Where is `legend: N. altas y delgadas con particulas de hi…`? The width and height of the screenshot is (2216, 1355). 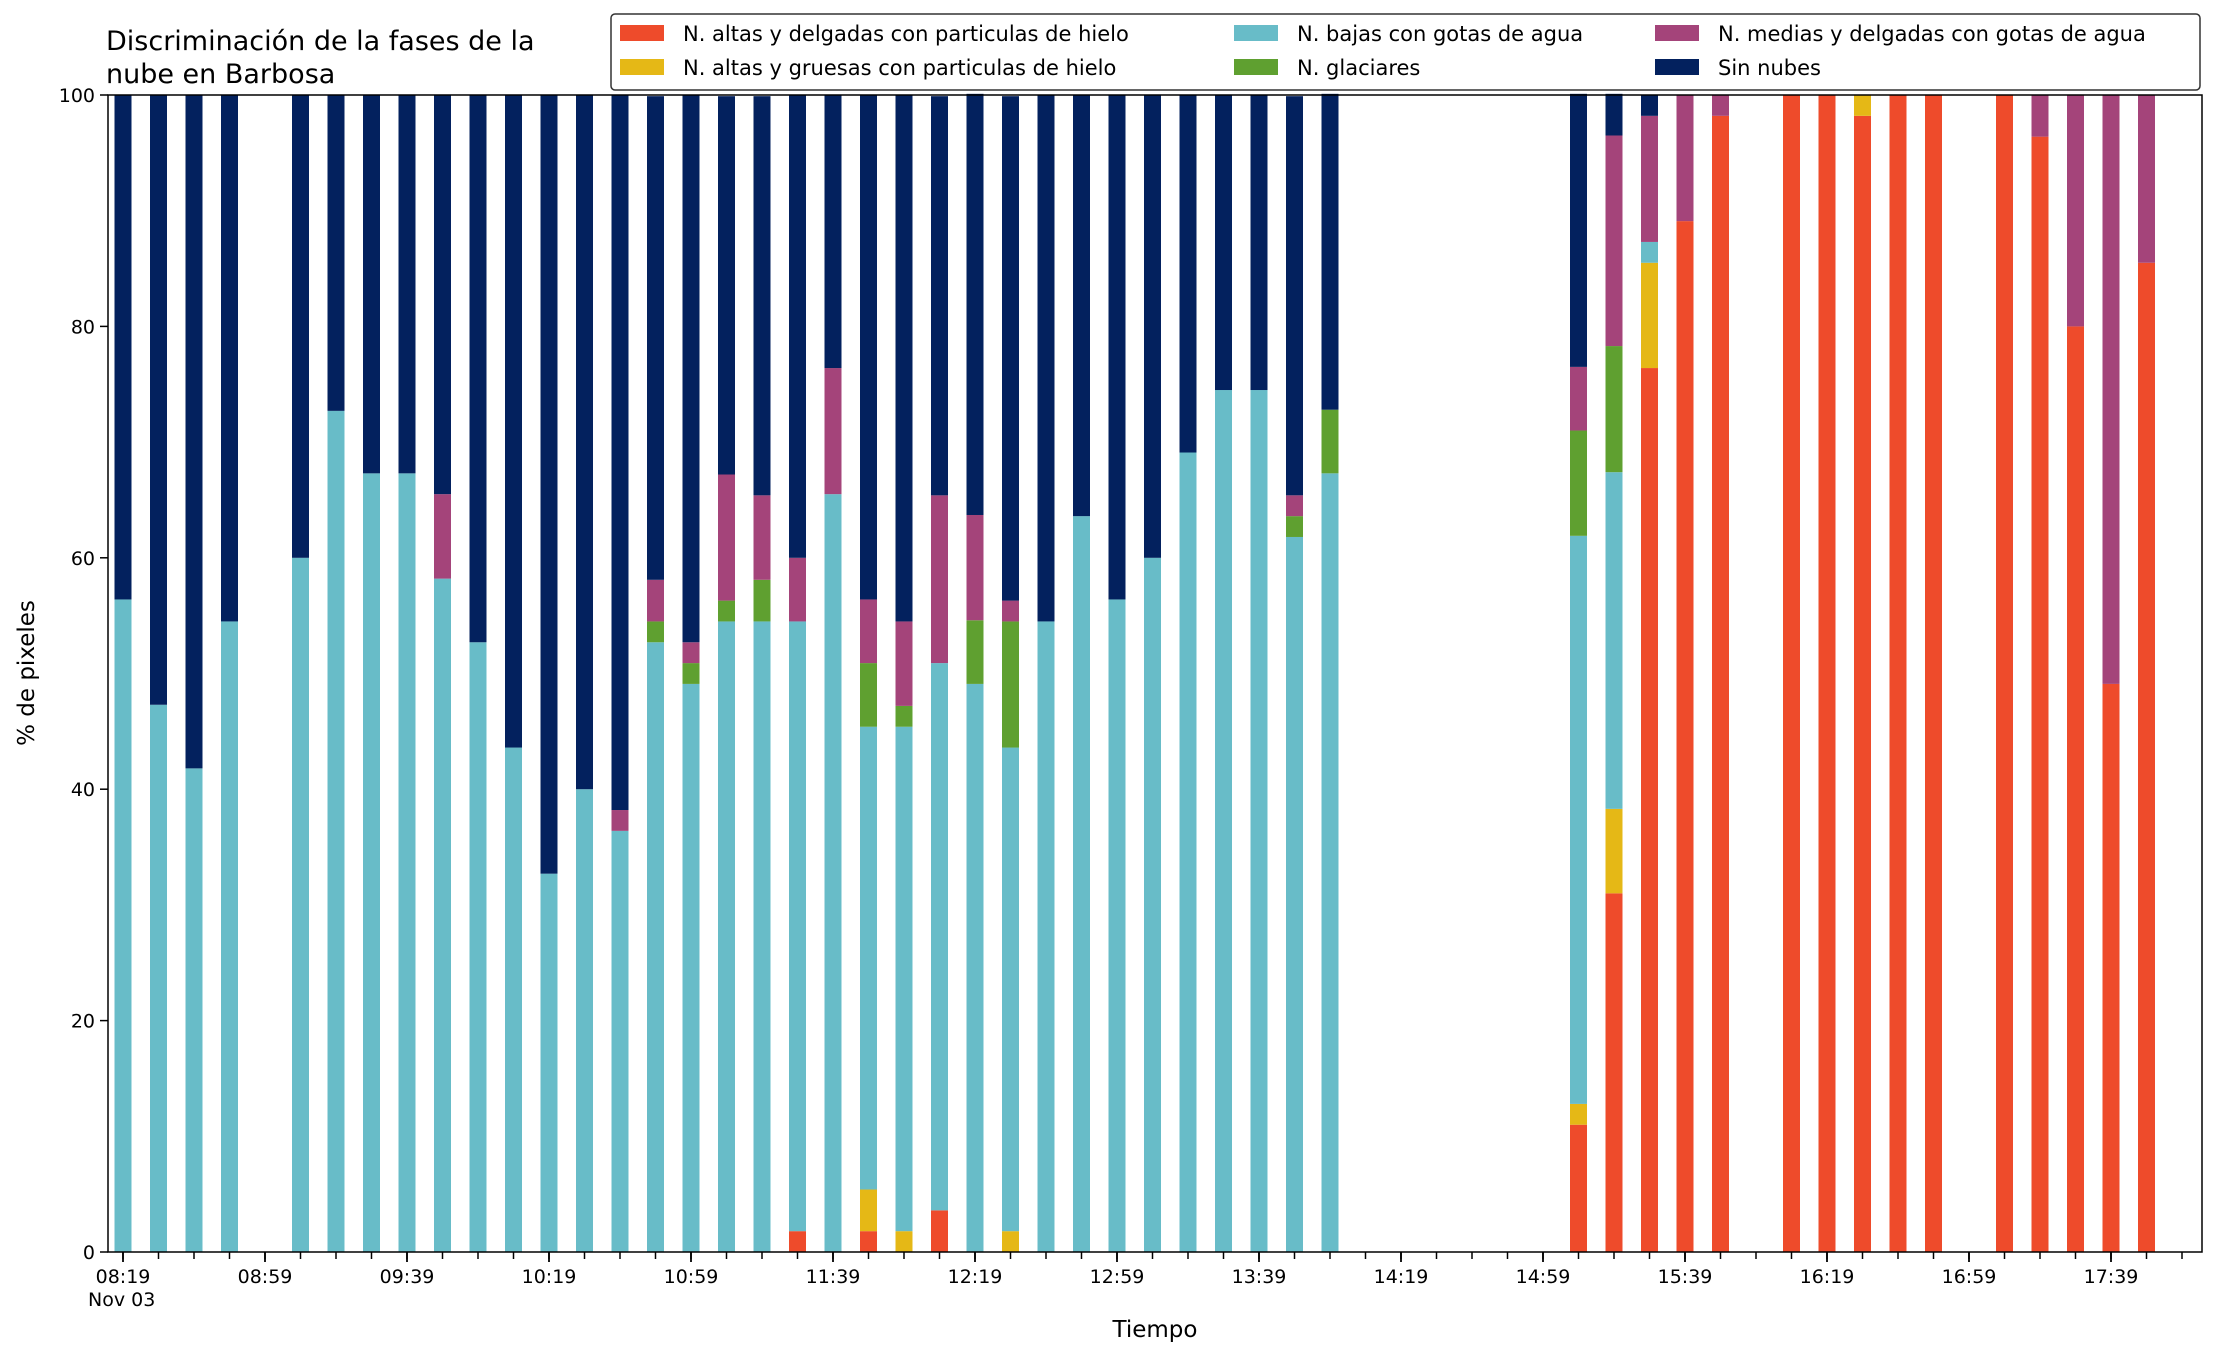 legend: N. altas y delgadas con particulas de hi… is located at coordinates (1405, 52).